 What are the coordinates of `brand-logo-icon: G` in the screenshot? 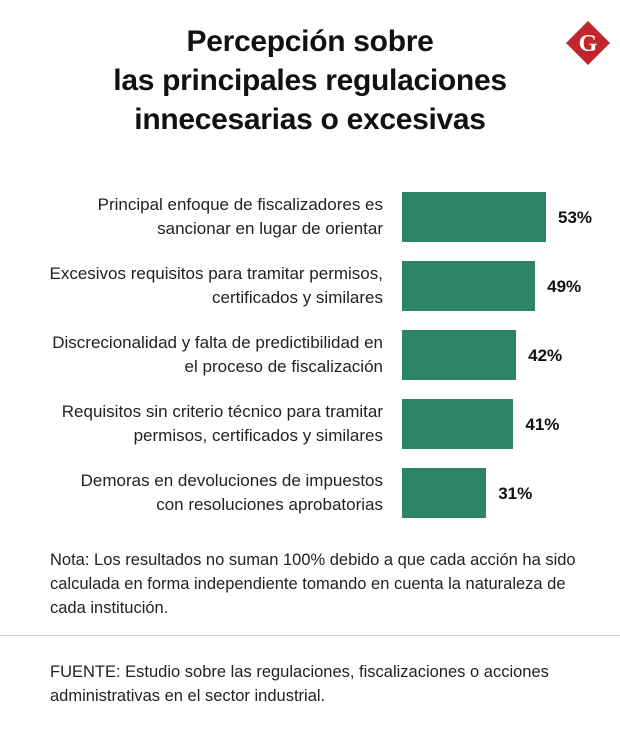 It's located at (588, 43).